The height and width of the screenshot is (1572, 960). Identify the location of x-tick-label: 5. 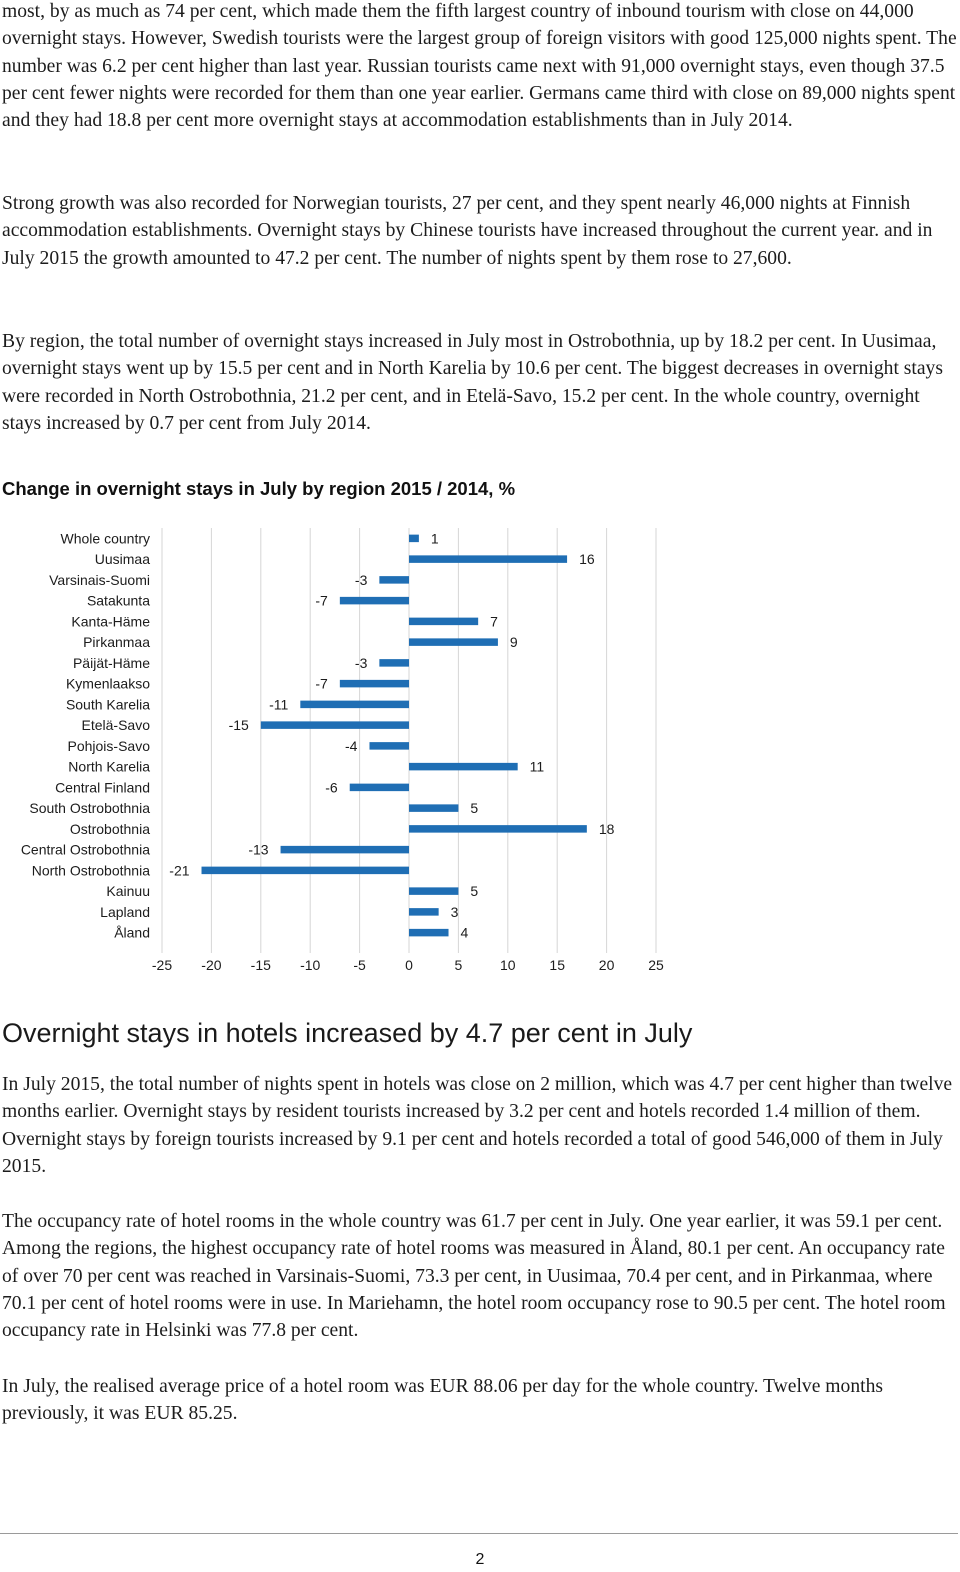
(459, 963).